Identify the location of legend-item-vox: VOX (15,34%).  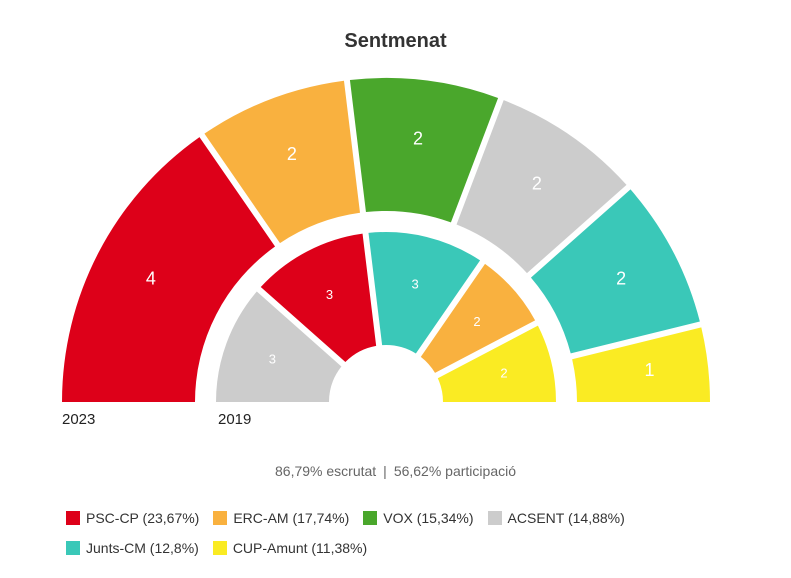
(418, 518).